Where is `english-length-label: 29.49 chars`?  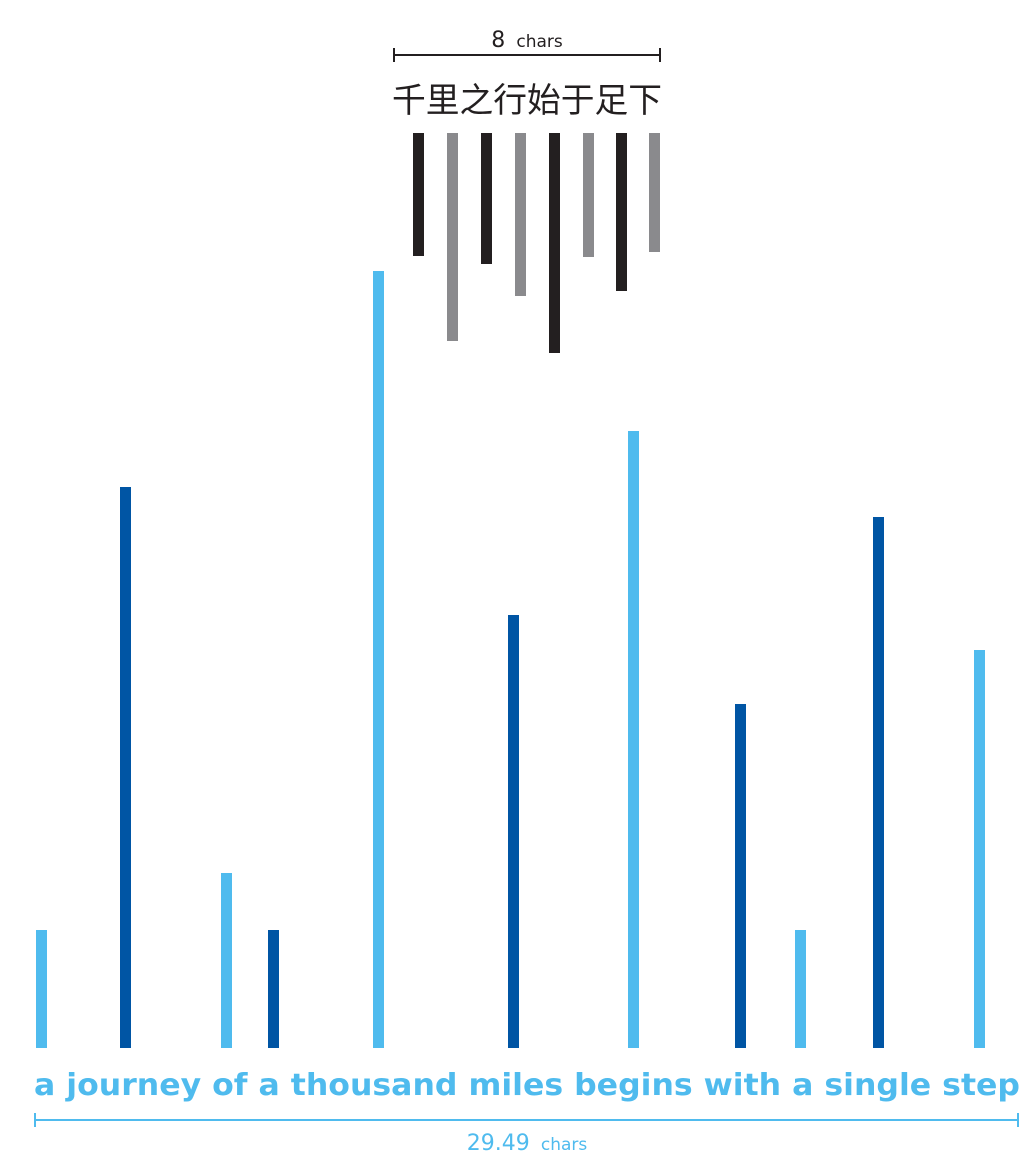 english-length-label: 29.49 chars is located at coordinates (527, 1143).